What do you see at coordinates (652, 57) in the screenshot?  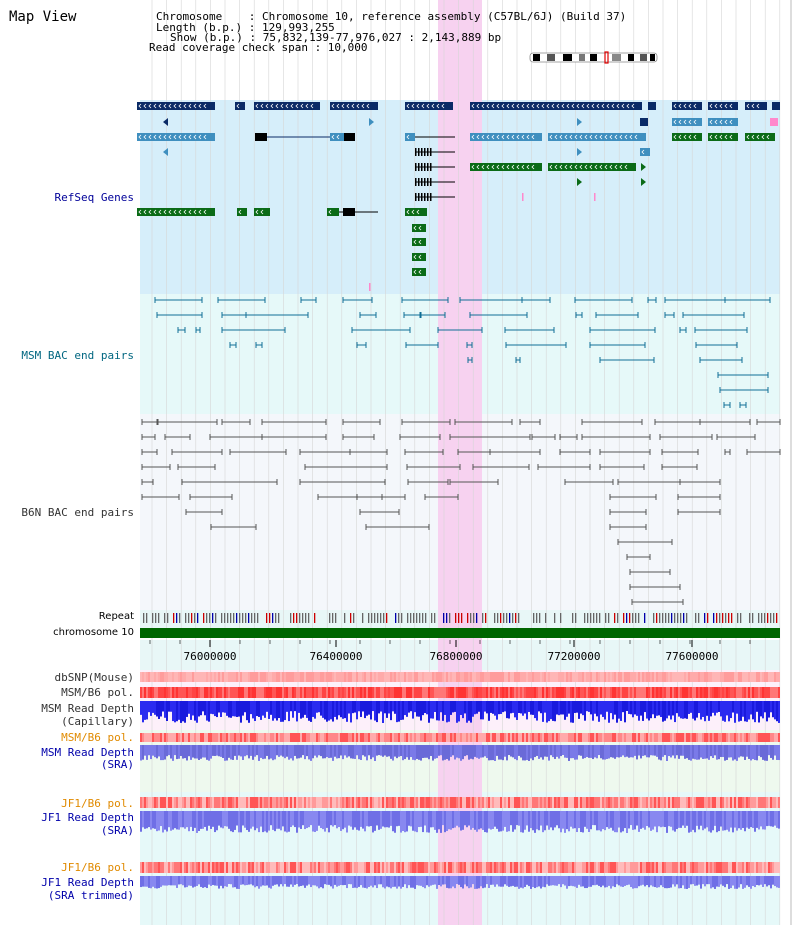 I see `ideogram-band` at bounding box center [652, 57].